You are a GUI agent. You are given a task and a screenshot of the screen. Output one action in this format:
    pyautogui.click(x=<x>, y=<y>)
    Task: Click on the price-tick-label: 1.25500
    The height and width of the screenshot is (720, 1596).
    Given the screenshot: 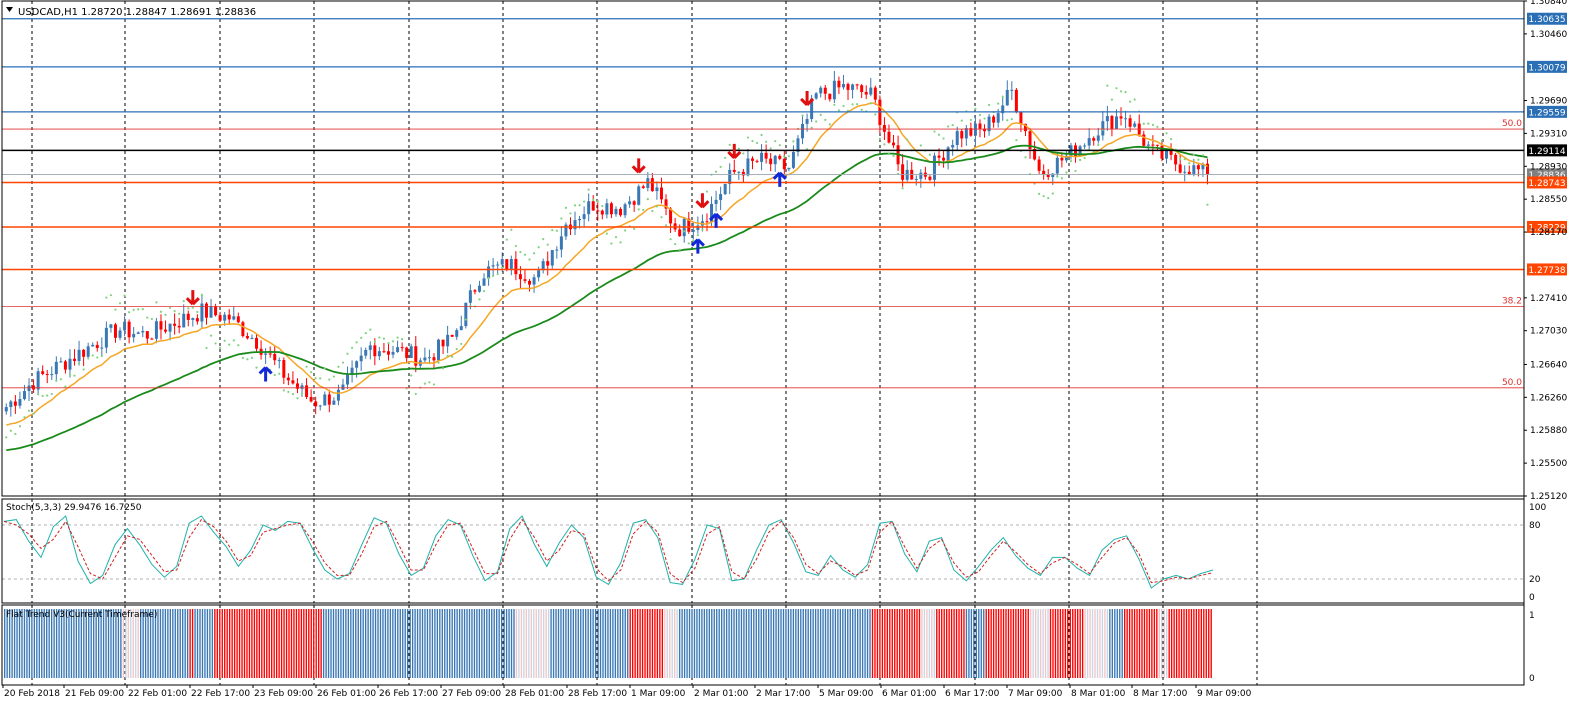 What is the action you would take?
    pyautogui.click(x=1548, y=464)
    